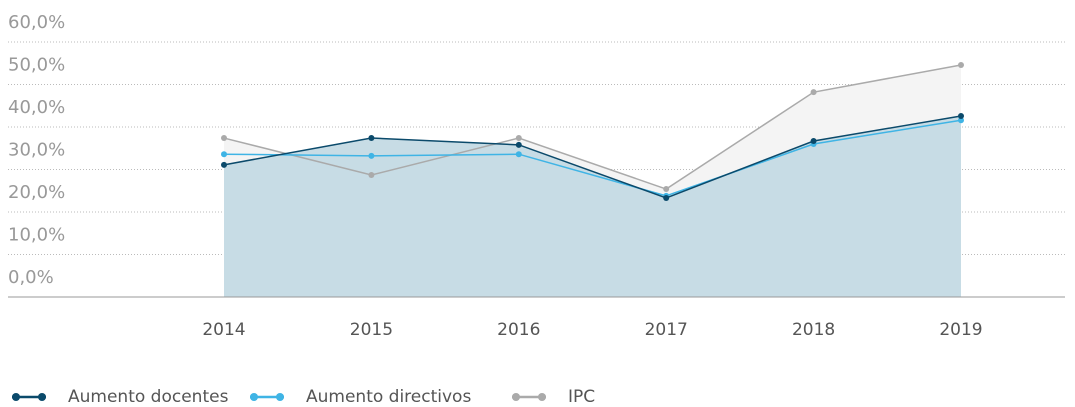 The height and width of the screenshot is (407, 1075). Describe the element at coordinates (36, 192) in the screenshot. I see `y-tick-label: 20,0%` at that location.